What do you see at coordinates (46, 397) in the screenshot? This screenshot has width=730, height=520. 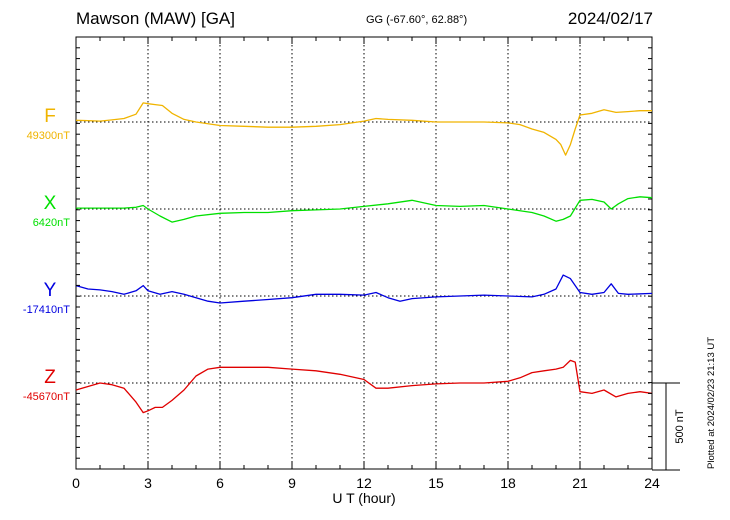 I see `series-baseline-z: -45670nT` at bounding box center [46, 397].